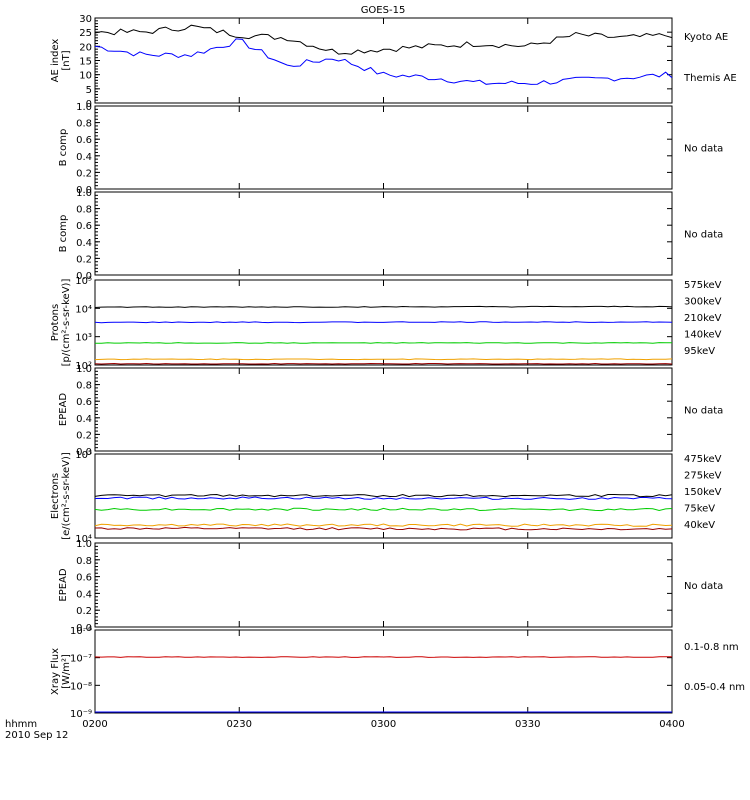 The width and height of the screenshot is (750, 800). Describe the element at coordinates (94, 724) in the screenshot. I see `x-tick-label: 0200` at that location.